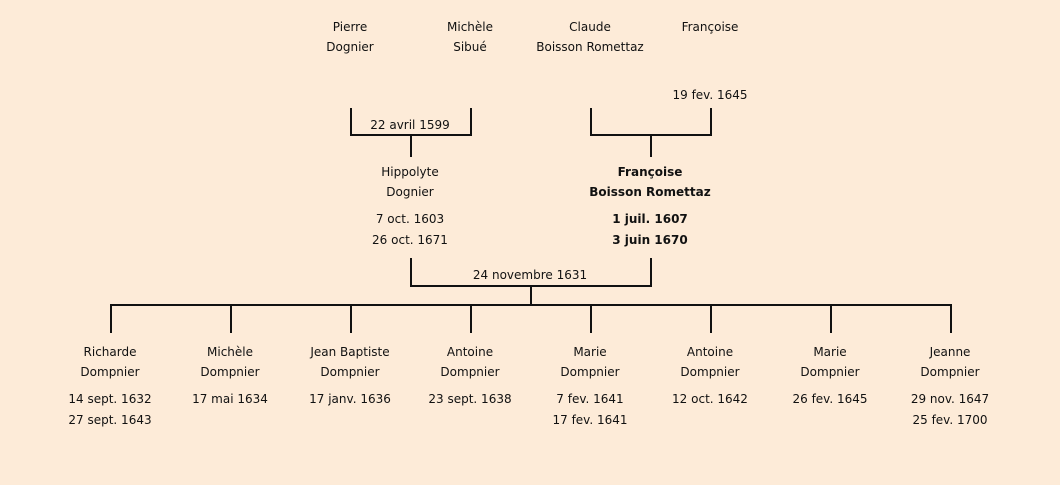 This screenshot has width=1060, height=485. I want to click on child-person: Antoine Dompnier 12 oct. 1642, so click(710, 376).